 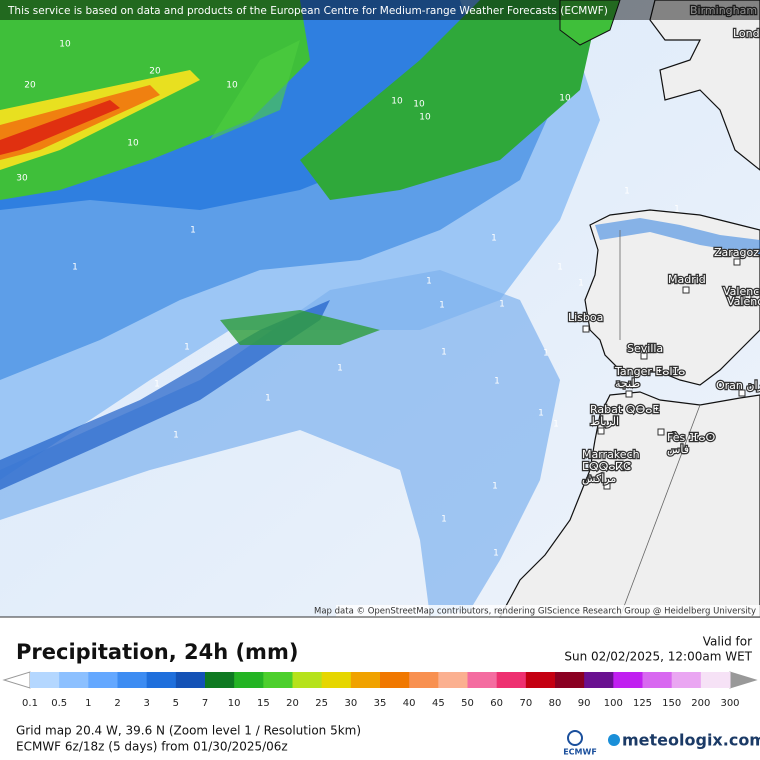 What do you see at coordinates (409, 703) in the screenshot?
I see `legend-label: 40` at bounding box center [409, 703].